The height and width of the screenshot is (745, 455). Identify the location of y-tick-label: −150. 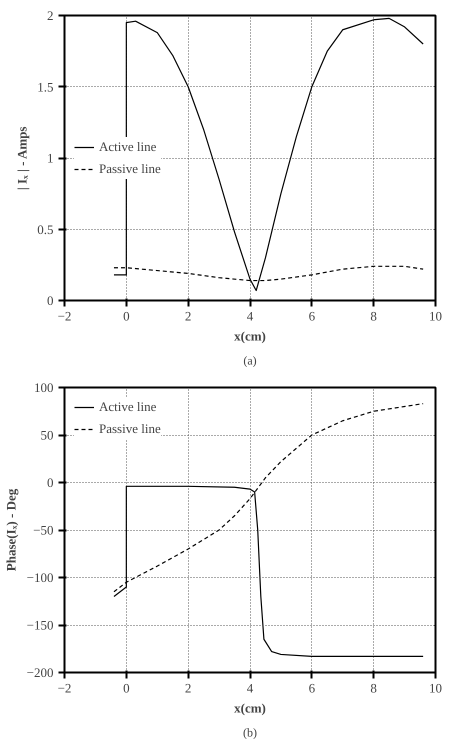
(40, 625).